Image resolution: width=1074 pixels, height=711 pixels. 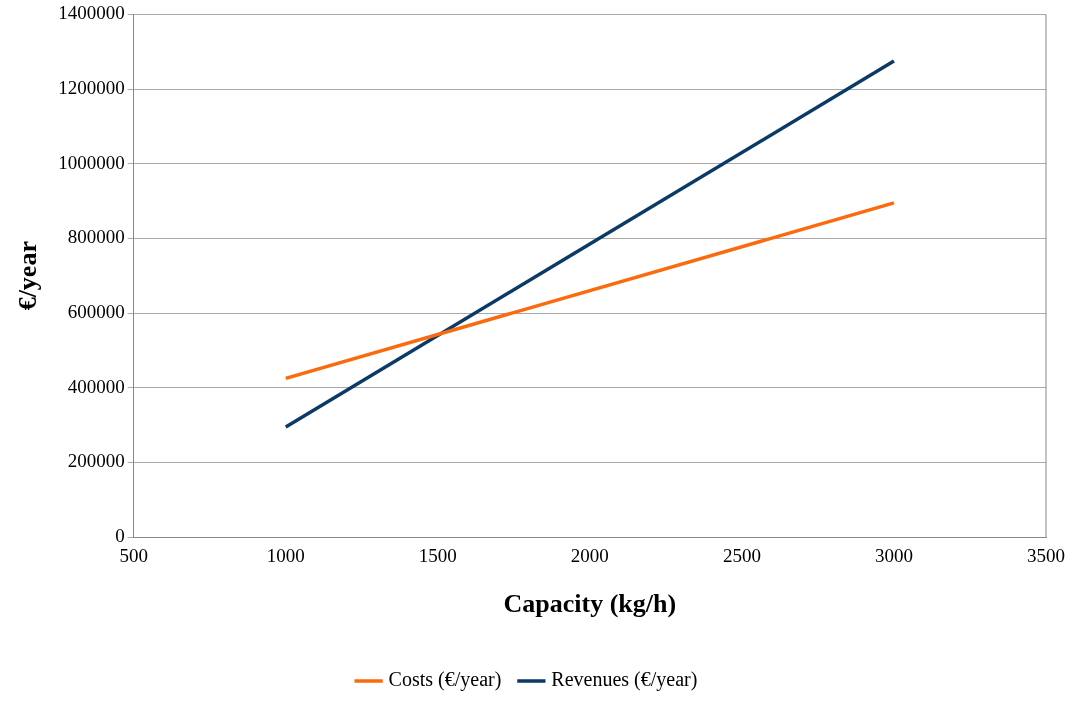 What do you see at coordinates (120, 535) in the screenshot?
I see `y-tick-label: 0` at bounding box center [120, 535].